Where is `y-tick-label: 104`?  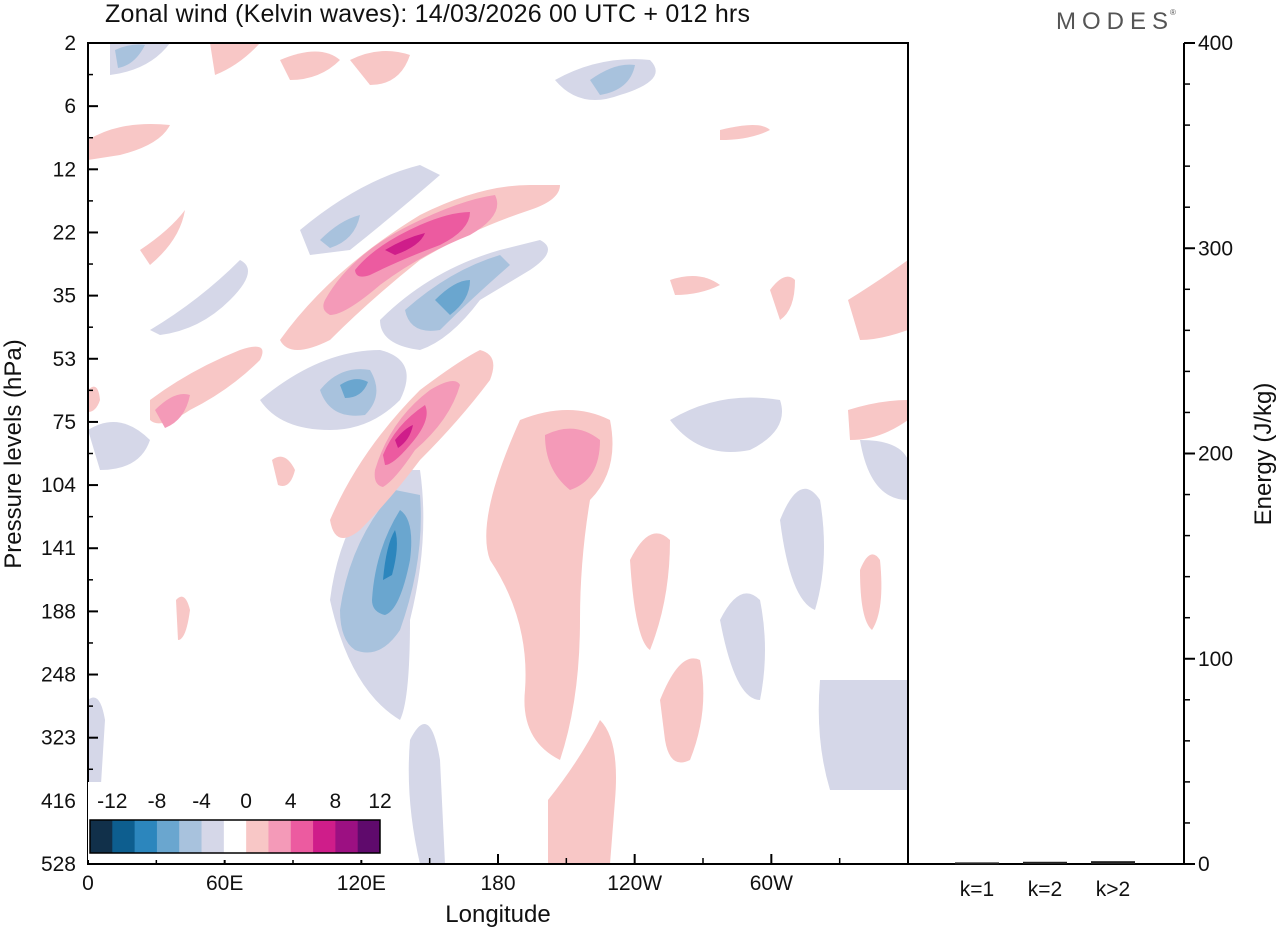 y-tick-label: 104 is located at coordinates (58, 485).